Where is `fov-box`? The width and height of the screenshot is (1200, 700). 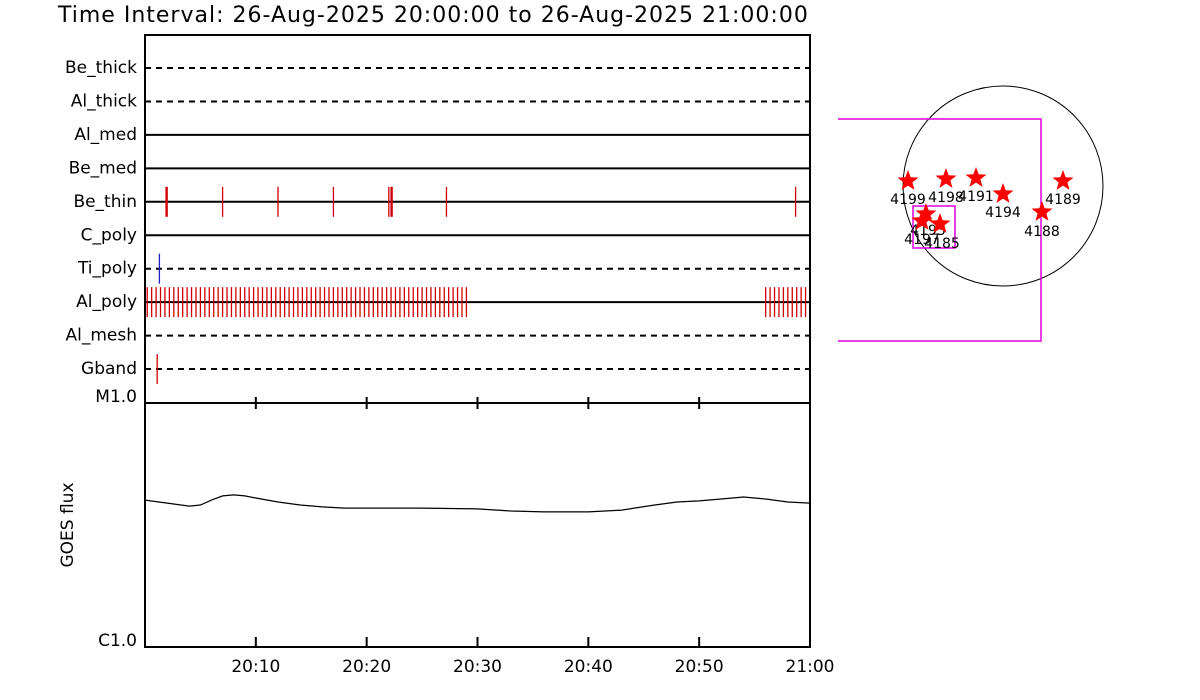 fov-box is located at coordinates (940, 230).